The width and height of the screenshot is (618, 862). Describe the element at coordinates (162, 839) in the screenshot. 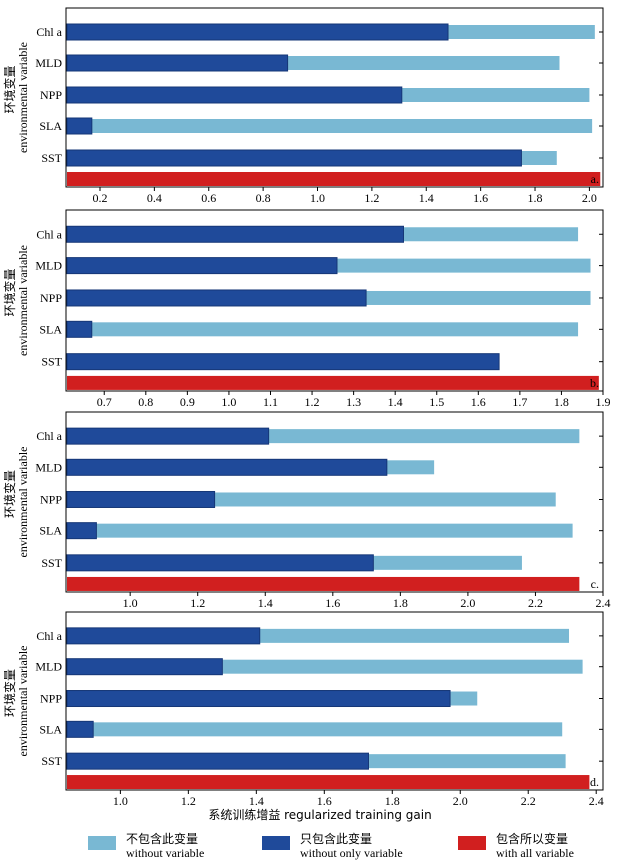

I see `legend-label-cn: 不包含此变量` at that location.